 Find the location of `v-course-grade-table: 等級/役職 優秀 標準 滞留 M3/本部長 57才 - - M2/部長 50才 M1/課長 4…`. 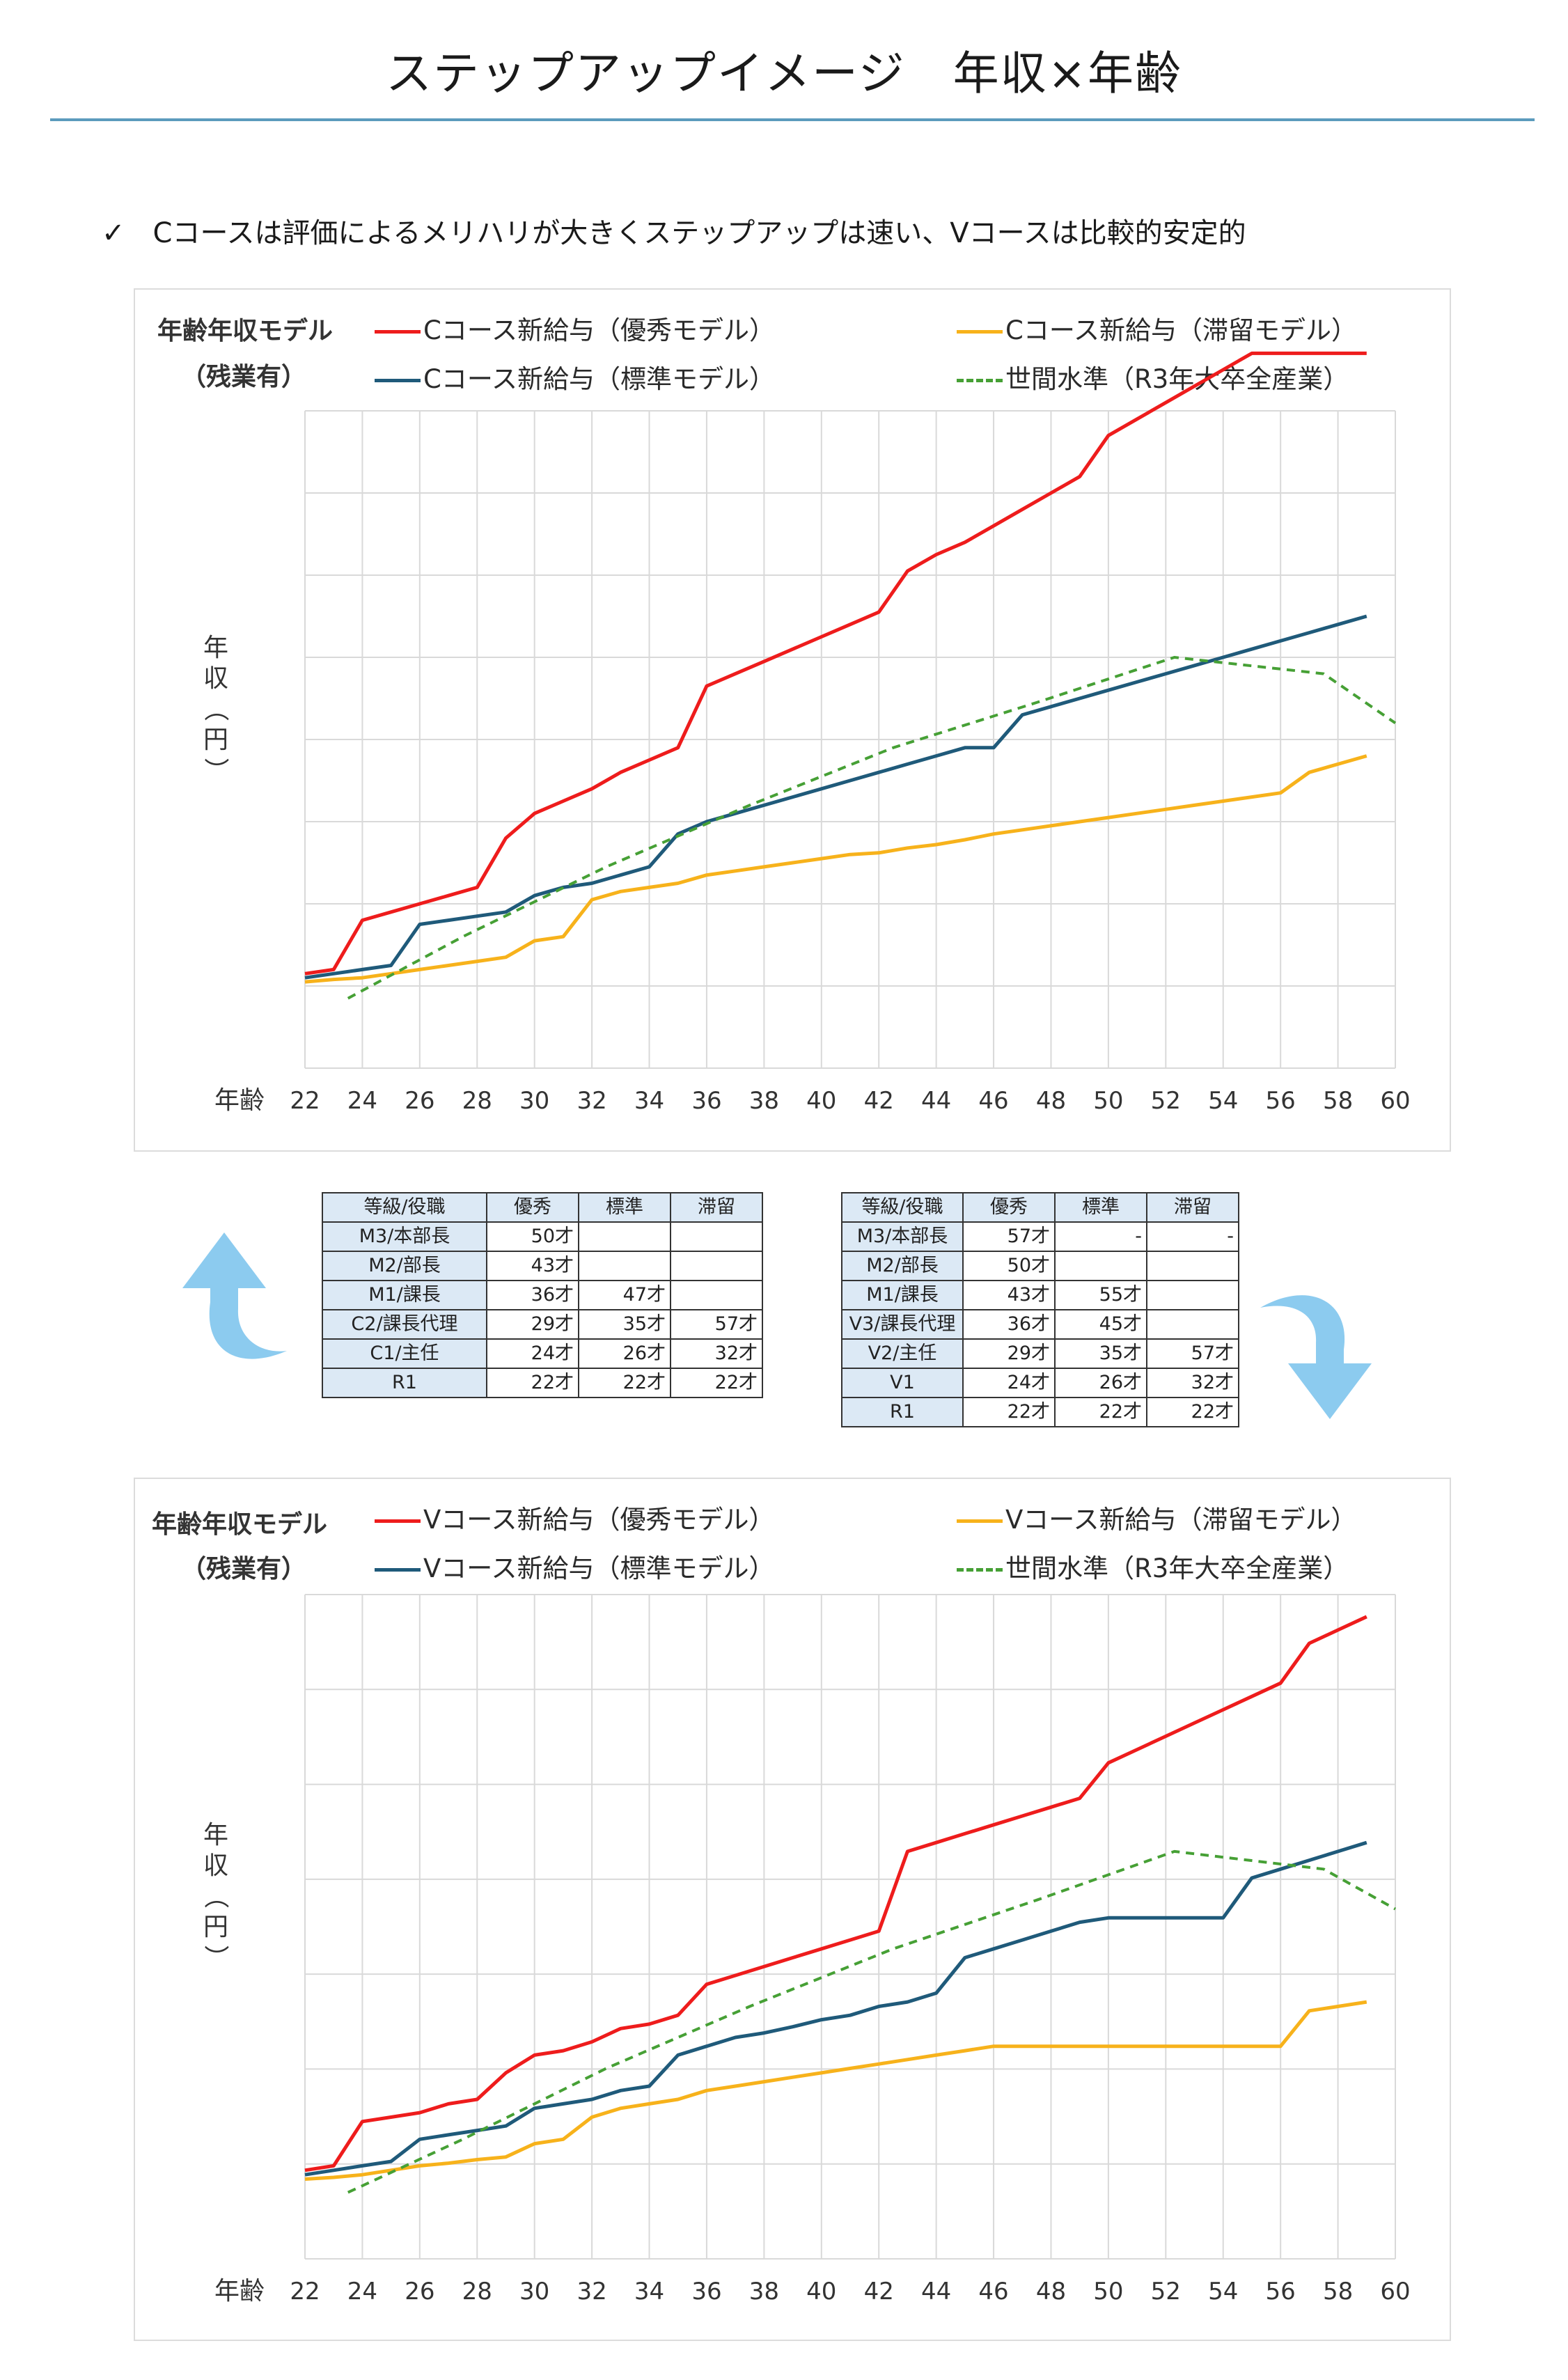

v-course-grade-table: 等級/役職 優秀 標準 滞留 M3/本部長 57才 - - M2/部長 50才 M1/課長 4… is located at coordinates (1040, 1309).